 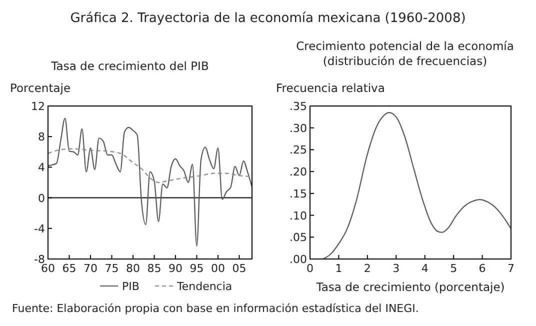 What do you see at coordinates (405, 61) in the screenshot?
I see `chart-subtitle: (distribución de frecuencias)` at bounding box center [405, 61].